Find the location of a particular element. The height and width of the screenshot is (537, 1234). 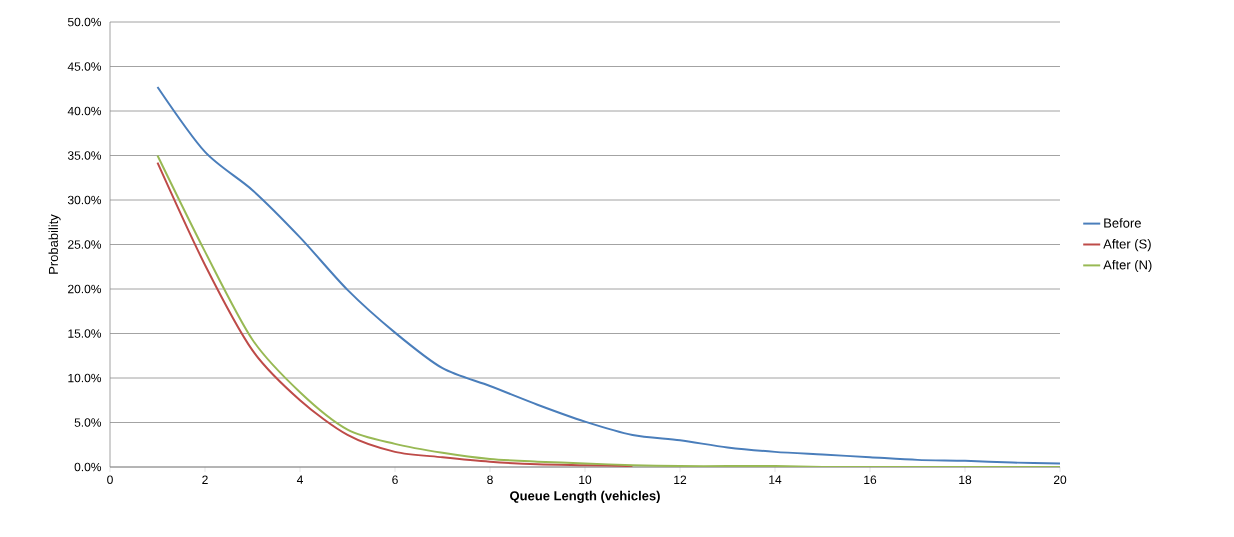

y-tick-label: 0.0% is located at coordinates (88, 467).